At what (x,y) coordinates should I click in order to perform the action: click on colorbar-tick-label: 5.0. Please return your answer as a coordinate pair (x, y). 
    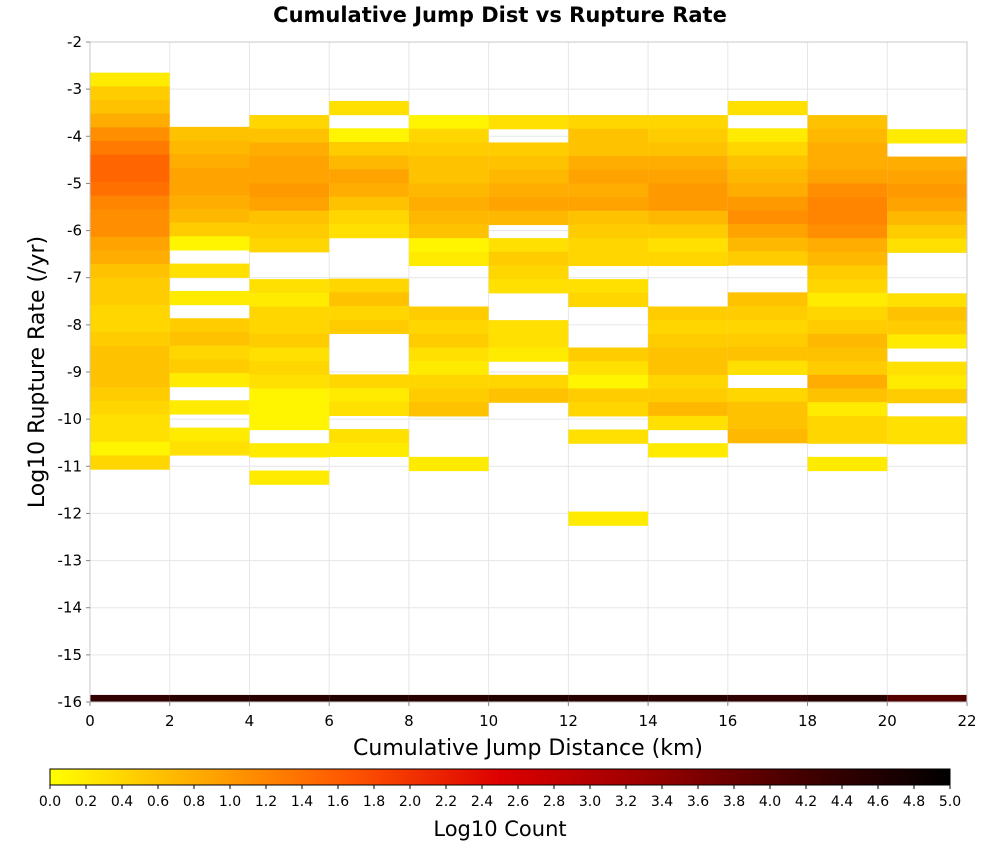
    Looking at the image, I should click on (950, 802).